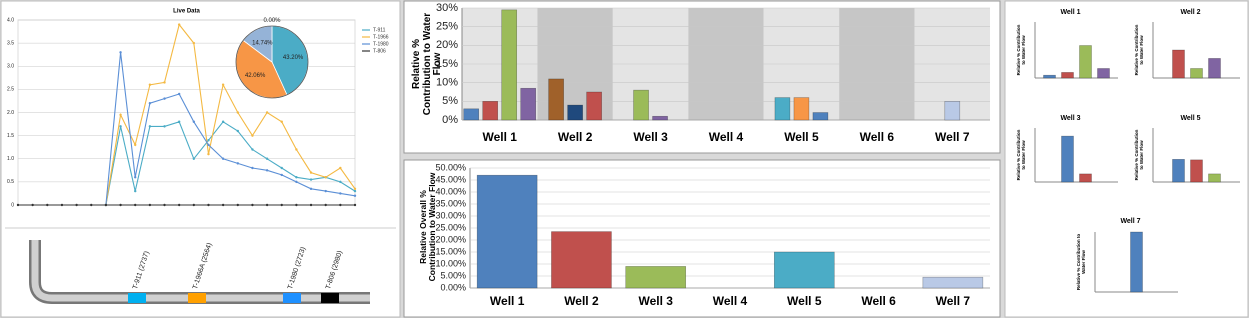  Describe the element at coordinates (450, 167) in the screenshot. I see `y-tick-label: 50.00%` at that location.